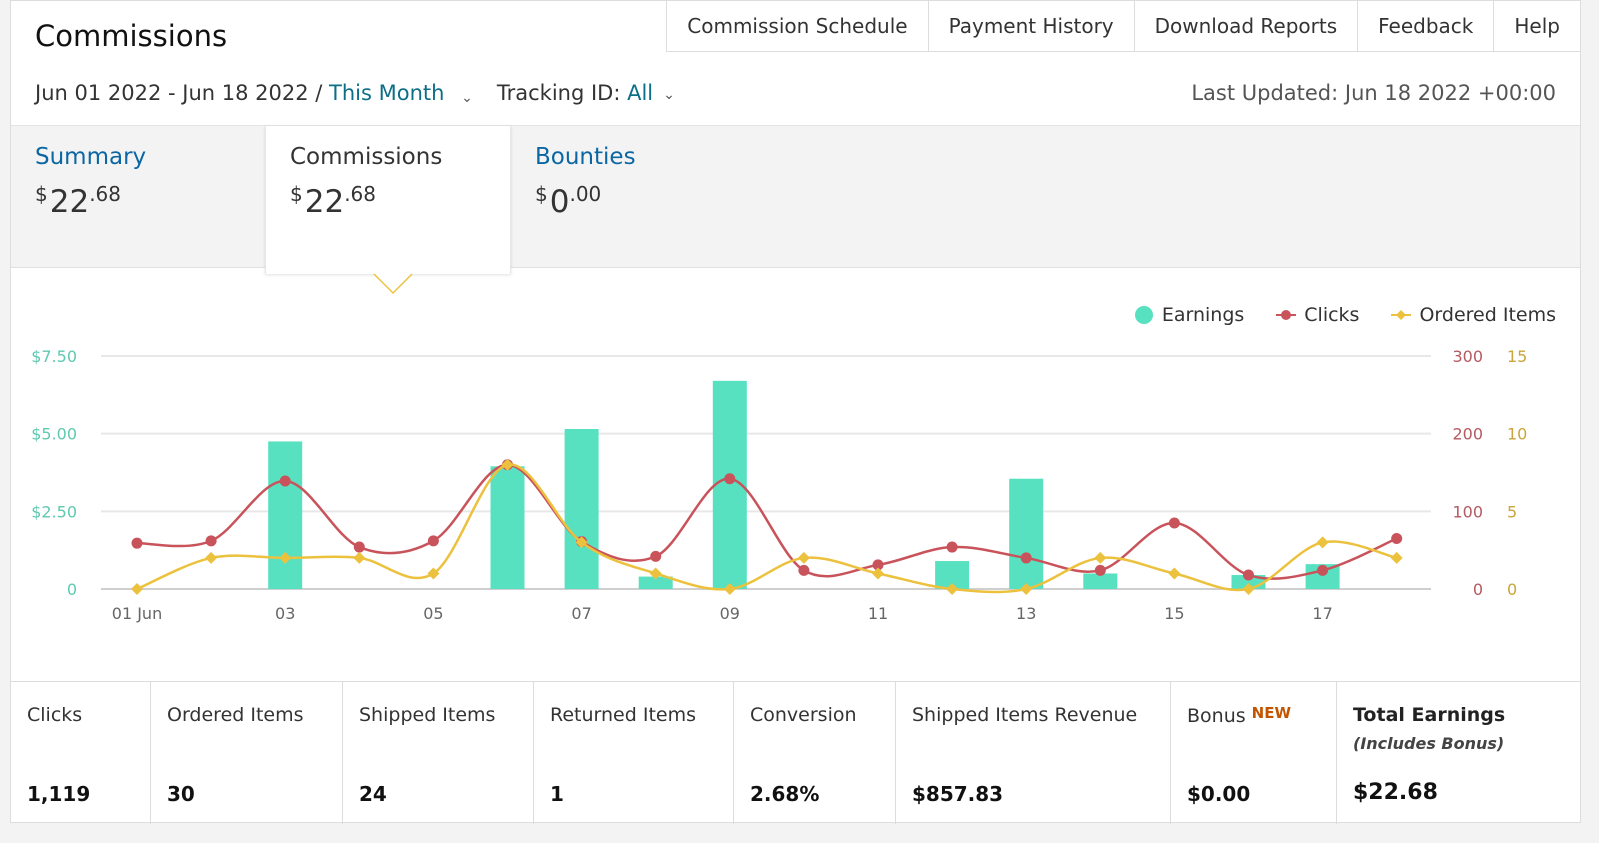 The height and width of the screenshot is (843, 1599). Describe the element at coordinates (393, 284) in the screenshot. I see `active-tab-caret-icon` at that location.